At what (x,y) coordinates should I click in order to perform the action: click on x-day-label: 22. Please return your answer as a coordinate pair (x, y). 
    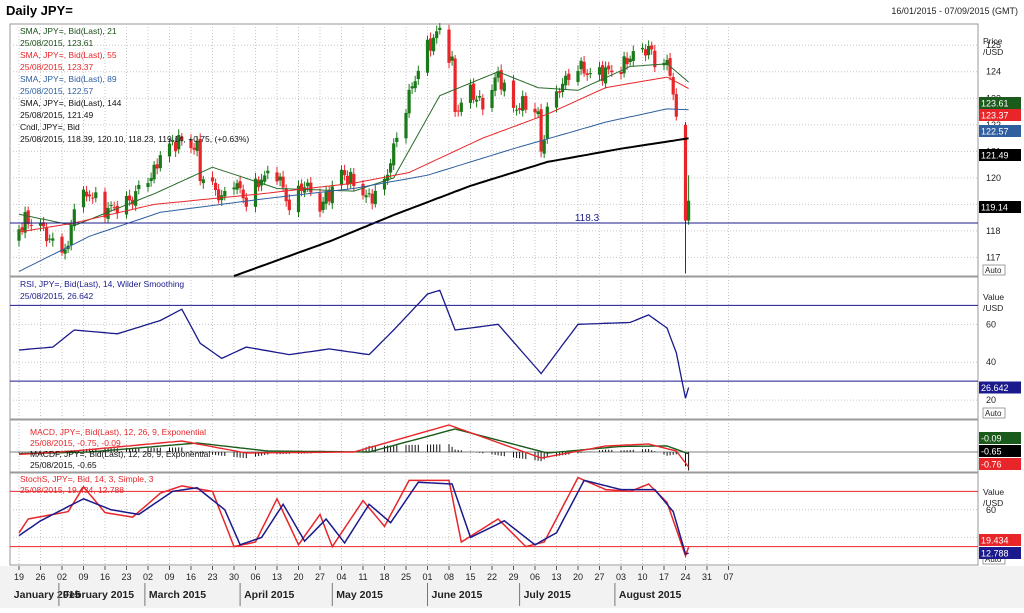
    Looking at the image, I should click on (492, 577).